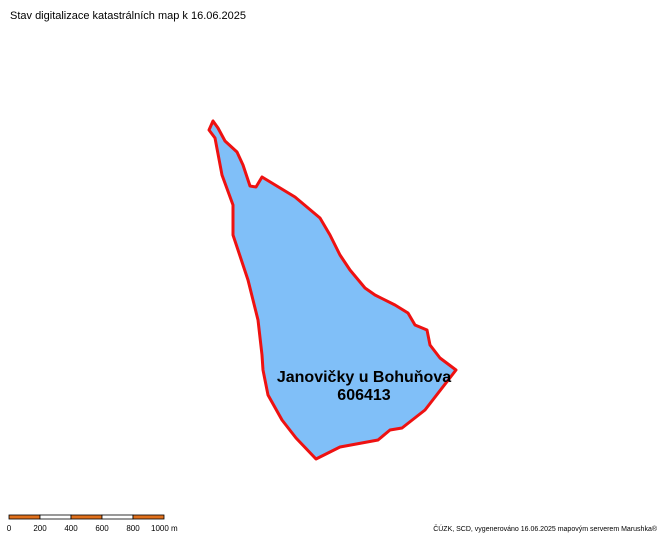 The height and width of the screenshot is (540, 665). Describe the element at coordinates (9, 528) in the screenshot. I see `scale-label: 0` at that location.